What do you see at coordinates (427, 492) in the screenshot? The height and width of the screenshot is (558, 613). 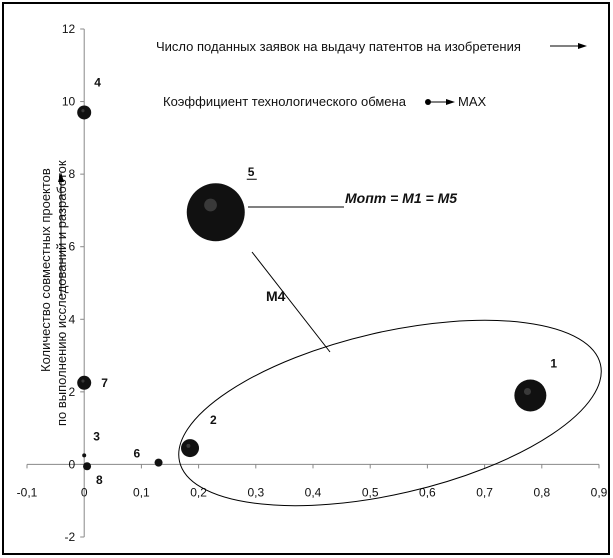 I see `x-tick-label: 0,6` at bounding box center [427, 492].